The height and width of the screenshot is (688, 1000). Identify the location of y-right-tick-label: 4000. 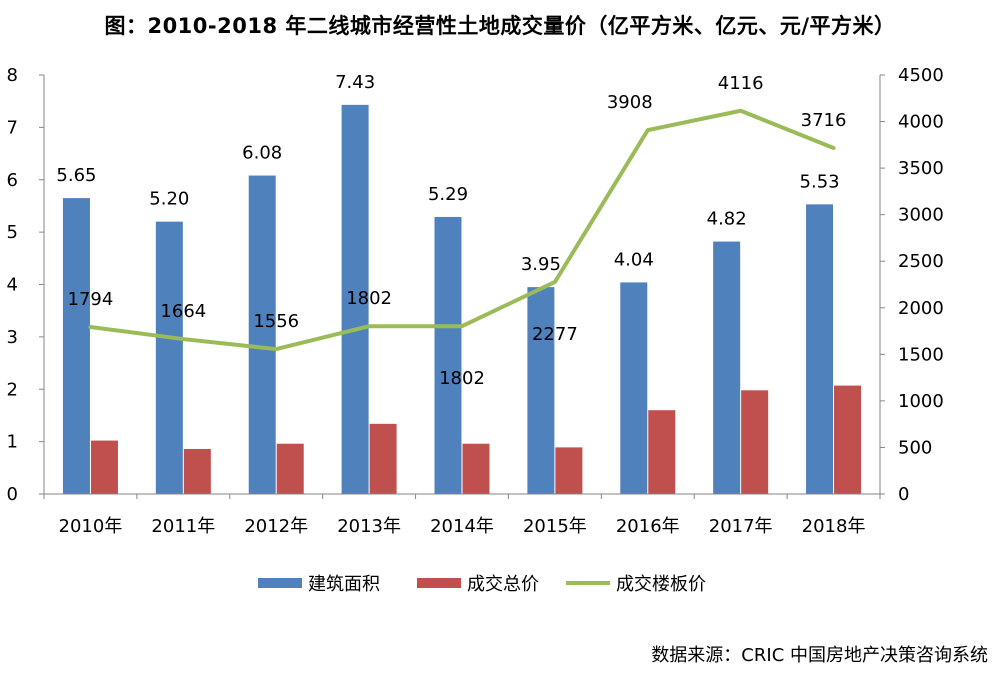
(921, 122).